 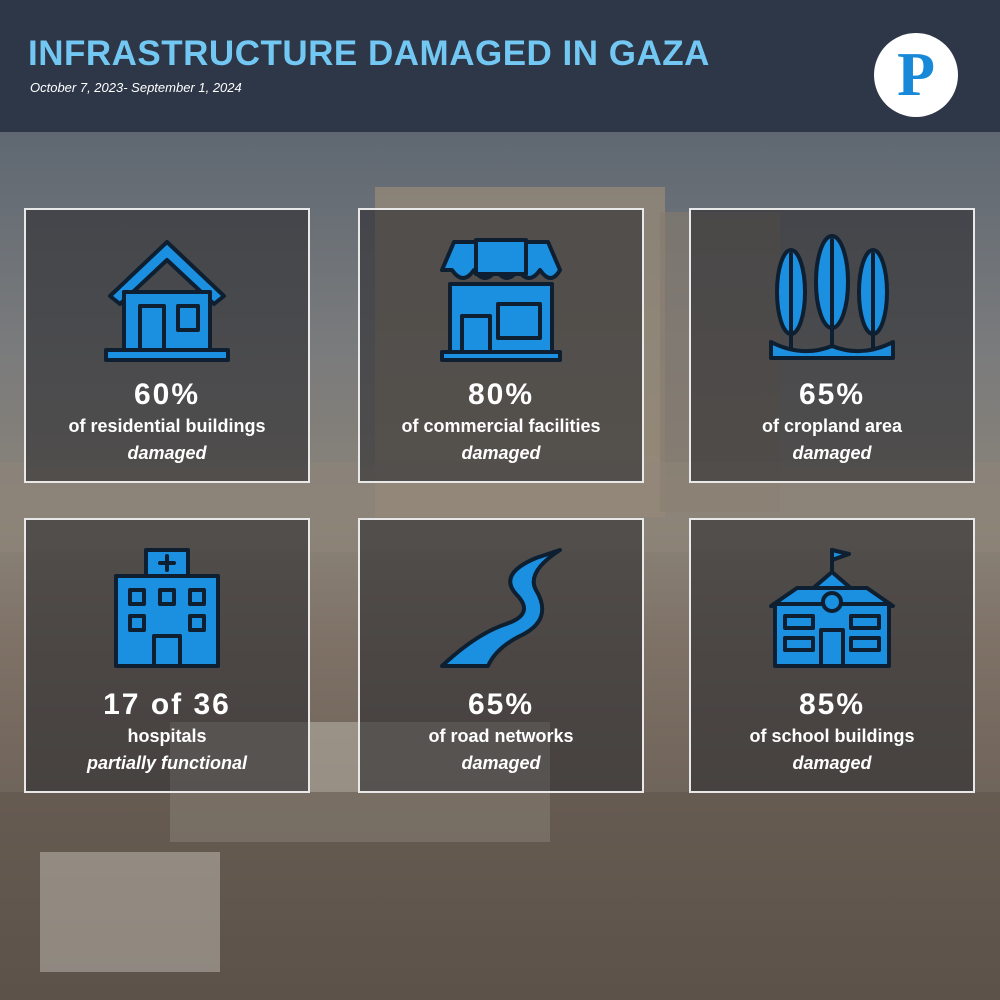 What do you see at coordinates (167, 394) in the screenshot?
I see `stat: 60%` at bounding box center [167, 394].